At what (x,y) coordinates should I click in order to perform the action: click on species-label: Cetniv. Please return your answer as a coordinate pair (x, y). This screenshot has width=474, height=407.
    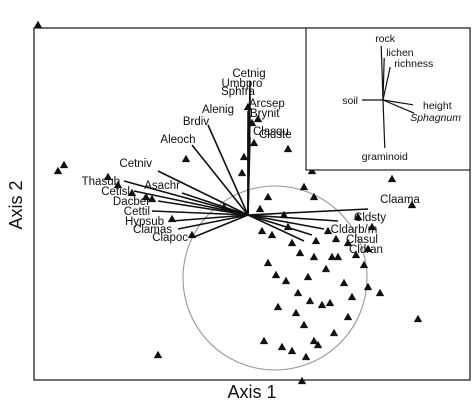
    Looking at the image, I should click on (135, 164).